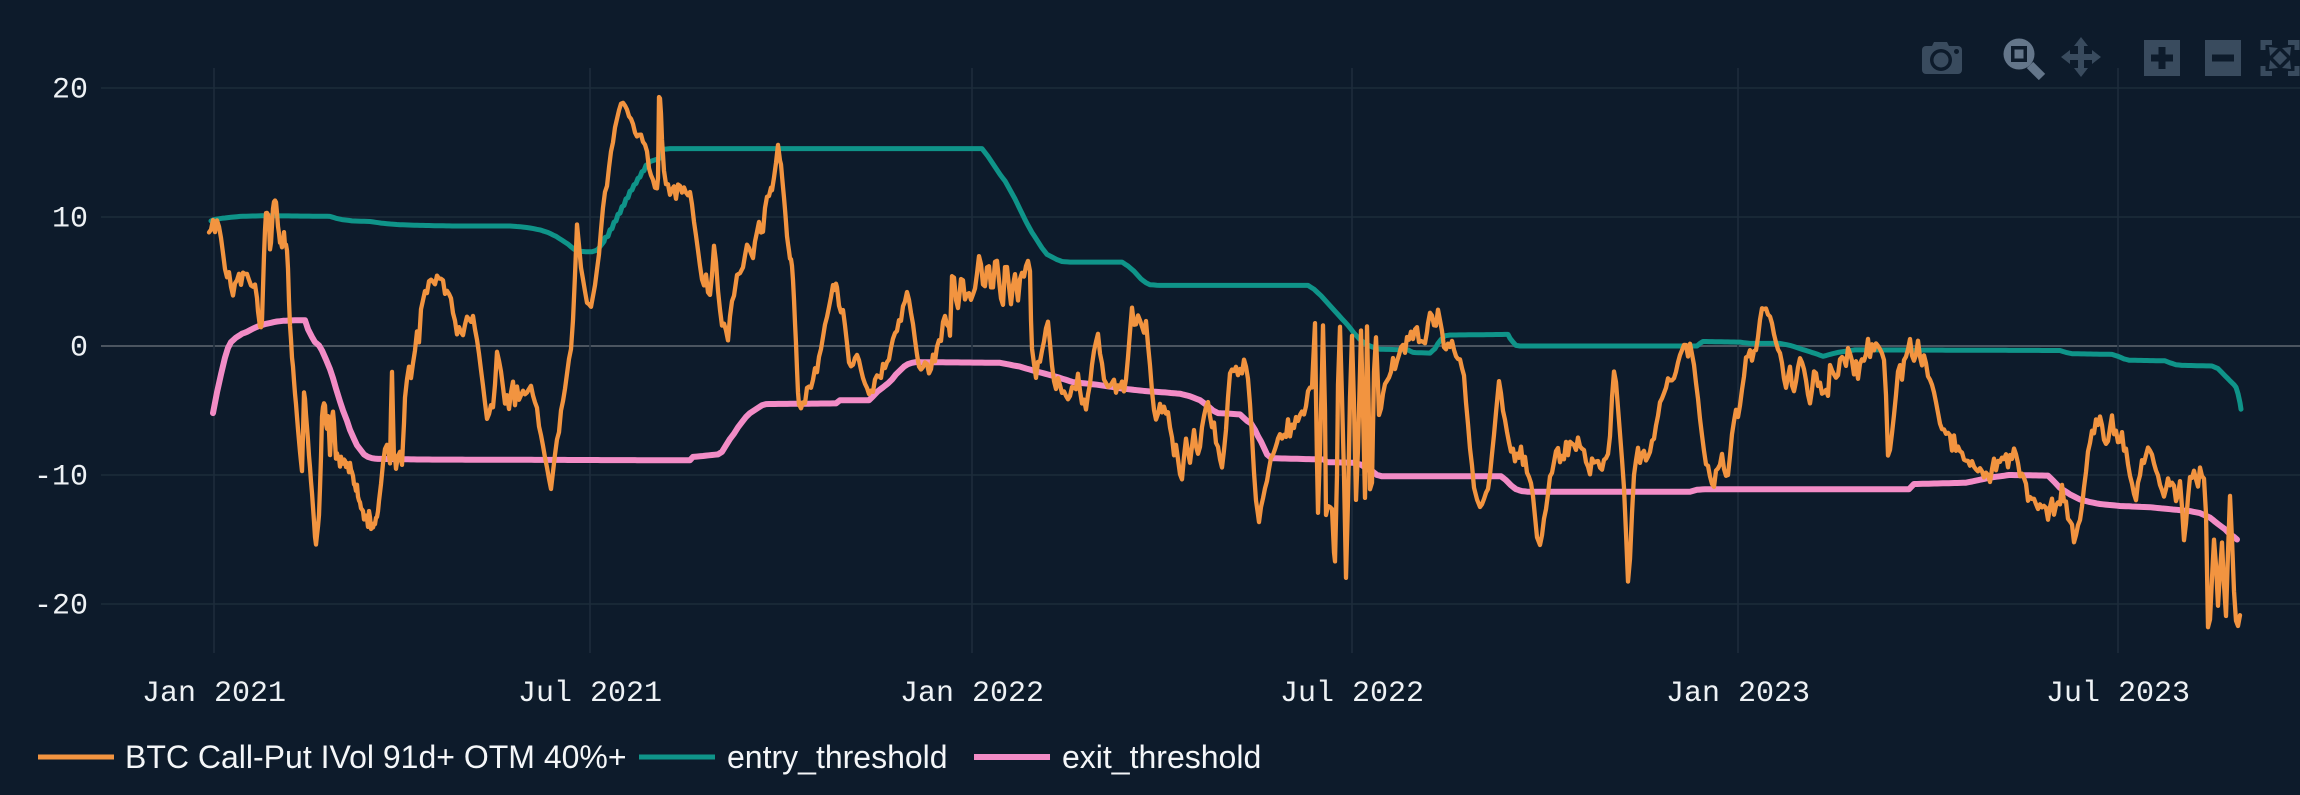  What do you see at coordinates (376, 757) in the screenshot?
I see `svg-text:BTC Call-Put IVol 91d+ OTM 40%: BTC Call-Put IVol 91d+ OTM 40%+` at bounding box center [376, 757].